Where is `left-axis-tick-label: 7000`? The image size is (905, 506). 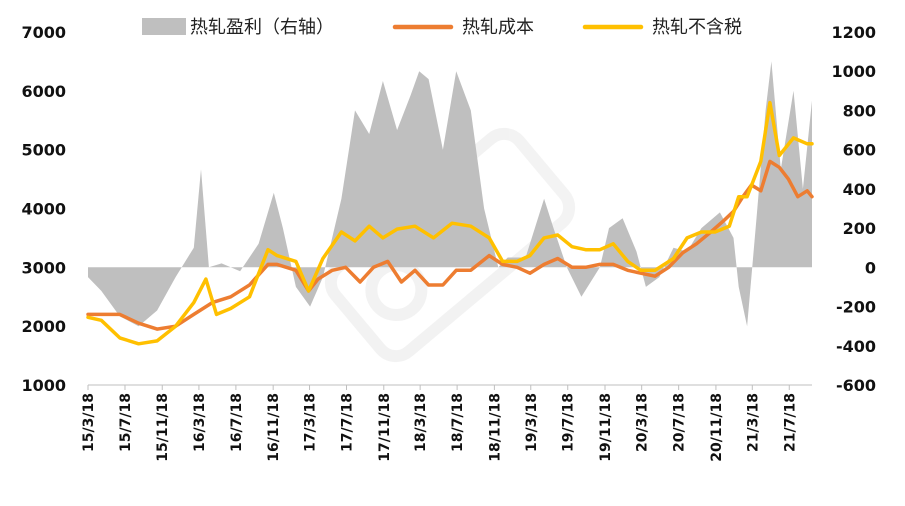
left-axis-tick-label: 7000 is located at coordinates (43, 32).